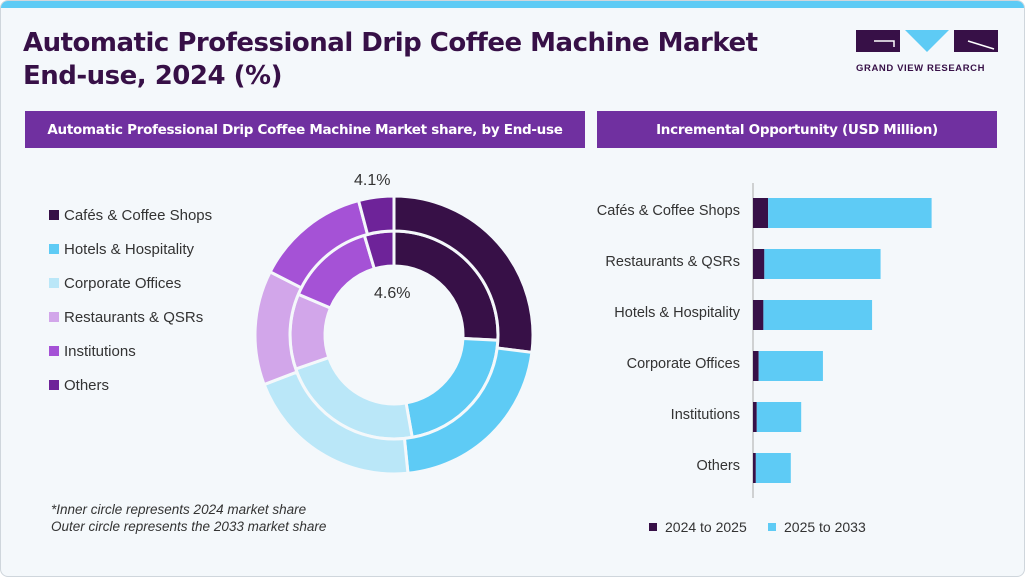  Describe the element at coordinates (672, 262) in the screenshot. I see `bar-category-label: Restaurants & QSRs` at that location.